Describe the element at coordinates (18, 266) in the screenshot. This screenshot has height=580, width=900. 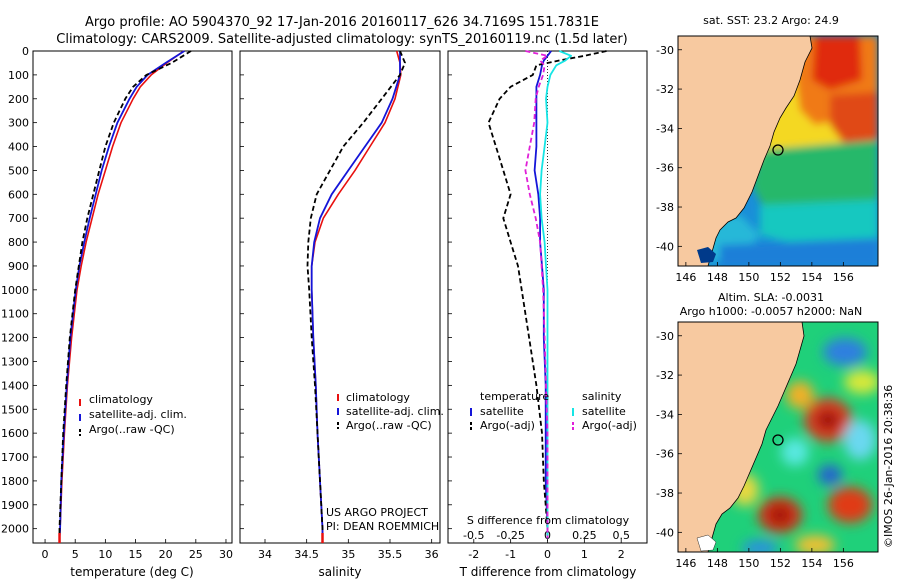
I see `depth-tick-label: 900` at that location.